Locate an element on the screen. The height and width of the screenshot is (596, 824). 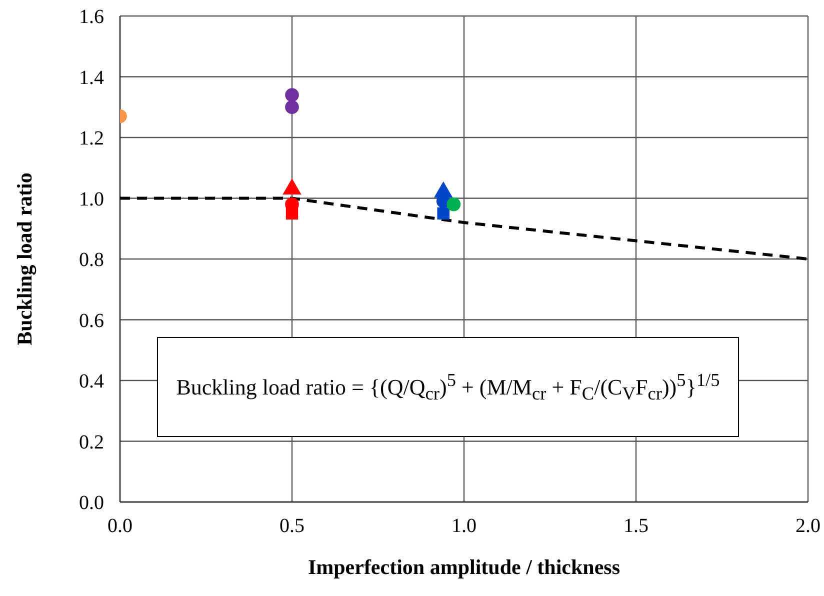
y-tick-label: 0.0 is located at coordinates (91, 503).